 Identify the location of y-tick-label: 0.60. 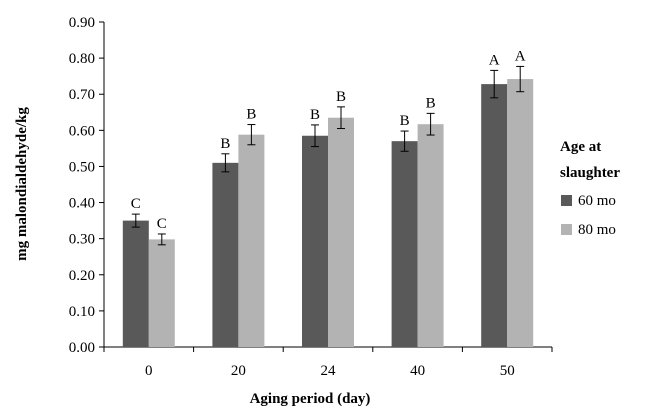
(82, 131).